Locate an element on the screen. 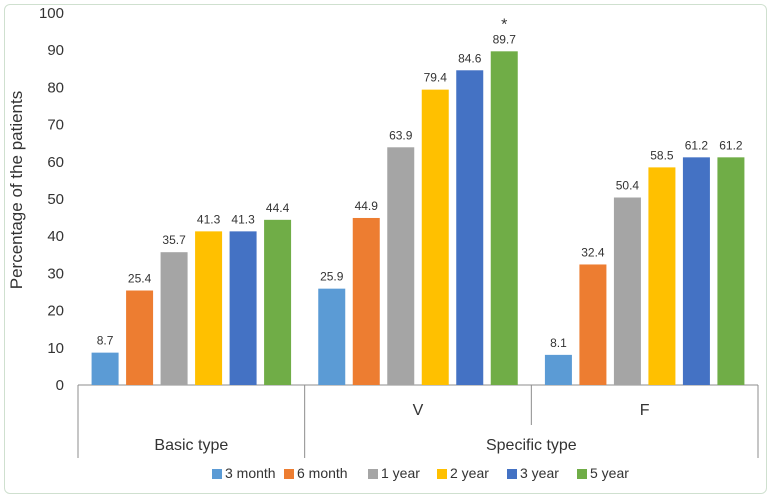 The image size is (773, 500). y-tick-label: 70 is located at coordinates (55, 125).